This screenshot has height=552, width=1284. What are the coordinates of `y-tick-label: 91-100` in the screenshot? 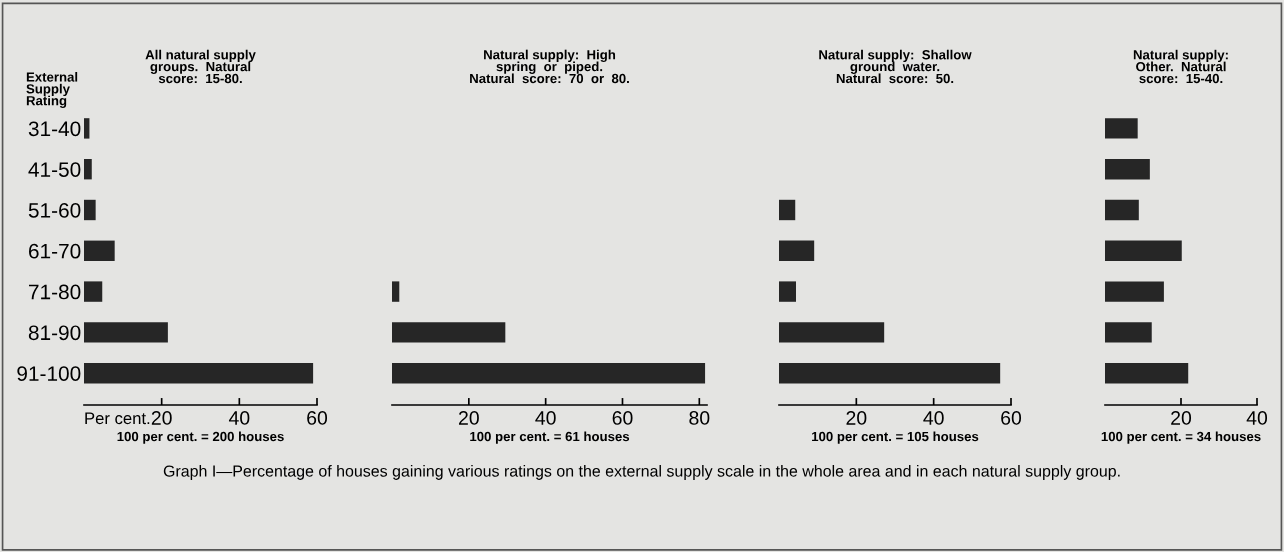 It's located at (49, 373).